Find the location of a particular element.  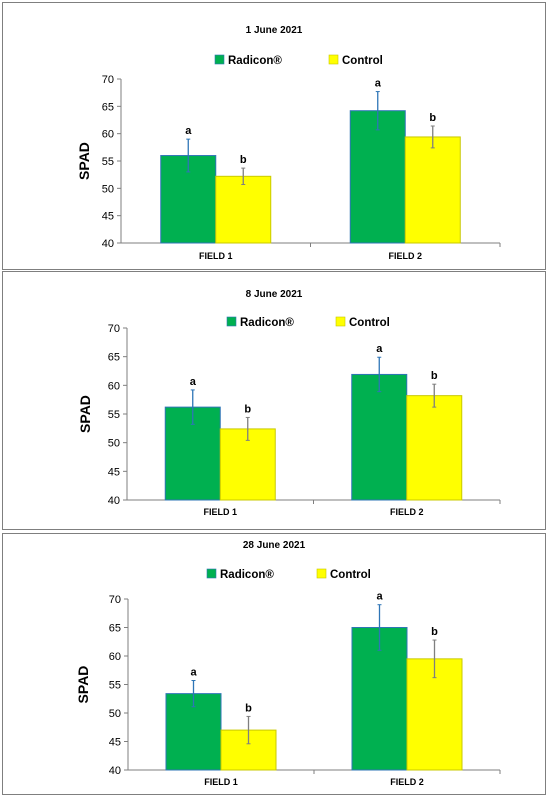

chart-title: 1 June 2021 is located at coordinates (274, 30).